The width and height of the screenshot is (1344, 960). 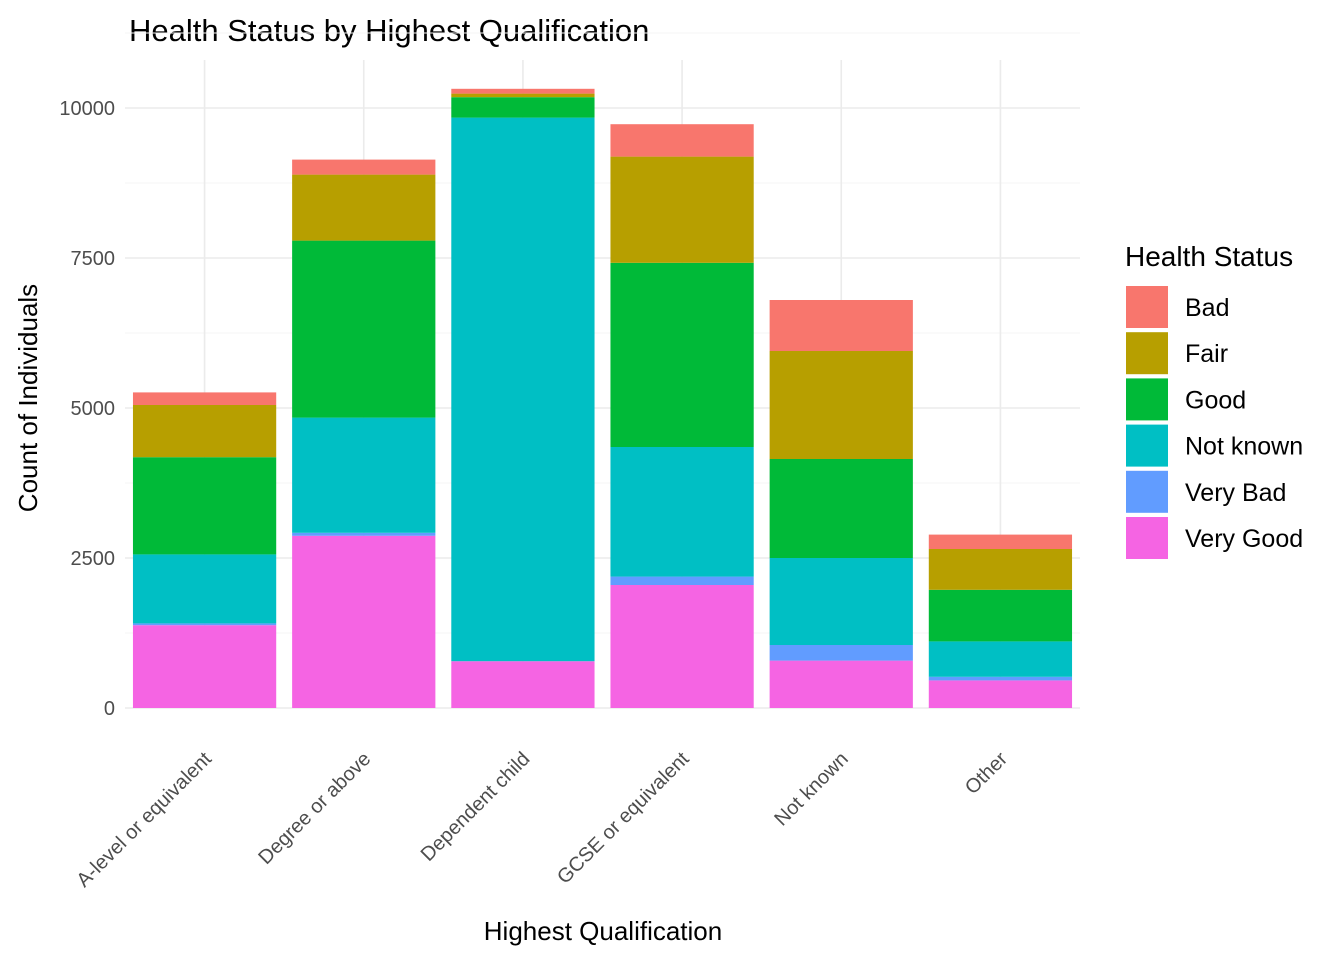 I want to click on legend-label: Fair, so click(x=1206, y=354).